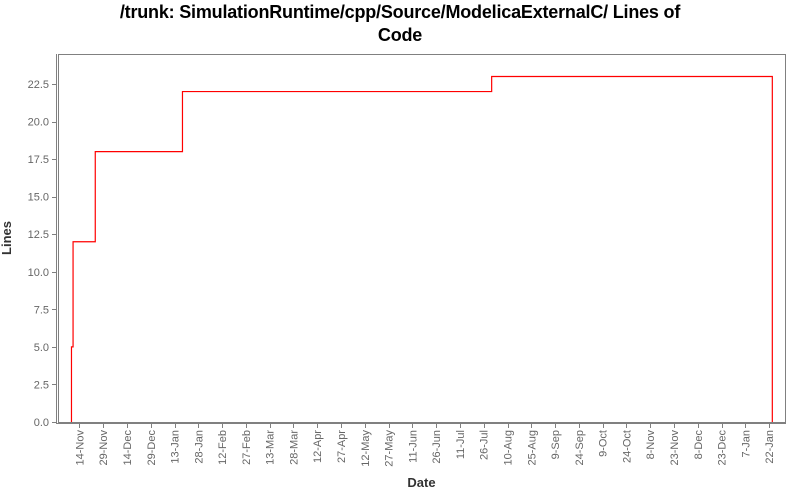 The height and width of the screenshot is (500, 800). Describe the element at coordinates (413, 446) in the screenshot. I see `x-tick-label: 11-Jun` at that location.